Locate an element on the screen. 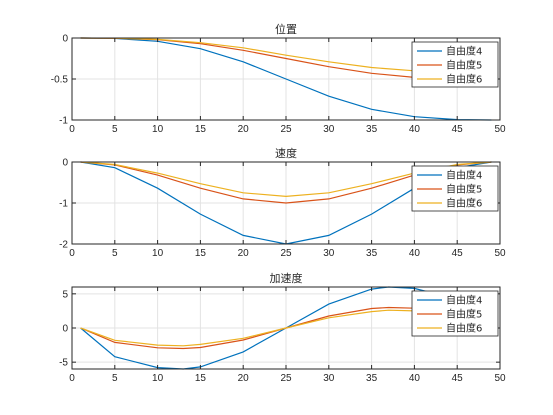 The height and width of the screenshot is (415, 553). subplot-title: 速度 is located at coordinates (286, 153).